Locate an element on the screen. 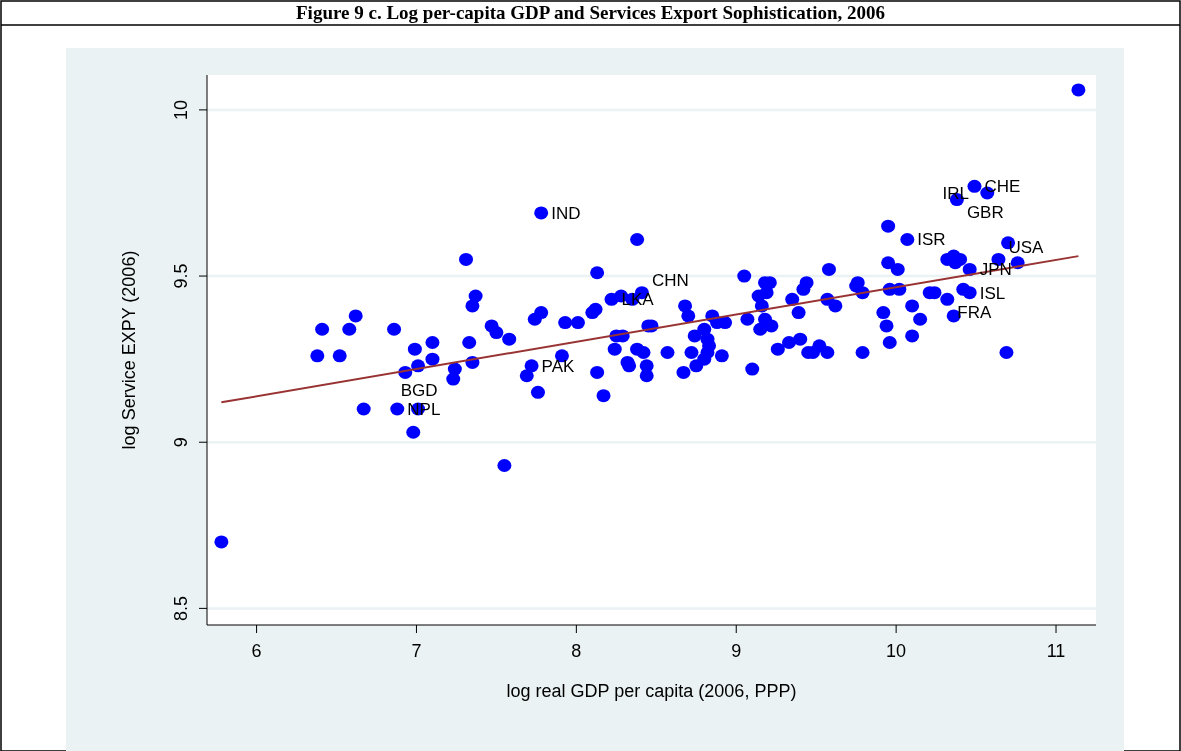 The width and height of the screenshot is (1181, 751). annotation: CHN is located at coordinates (670, 281).